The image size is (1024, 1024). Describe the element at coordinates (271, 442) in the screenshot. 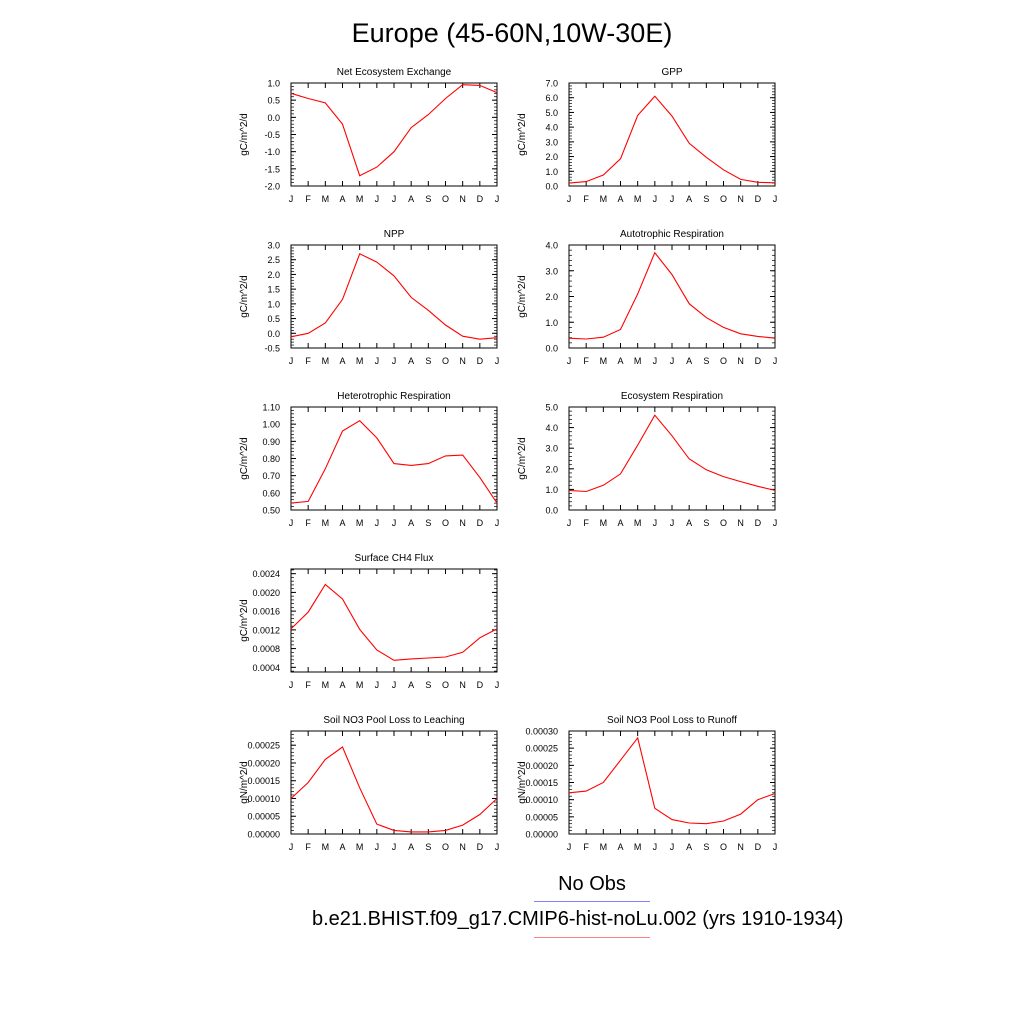

I see `y-tick-label: 0.90` at that location.